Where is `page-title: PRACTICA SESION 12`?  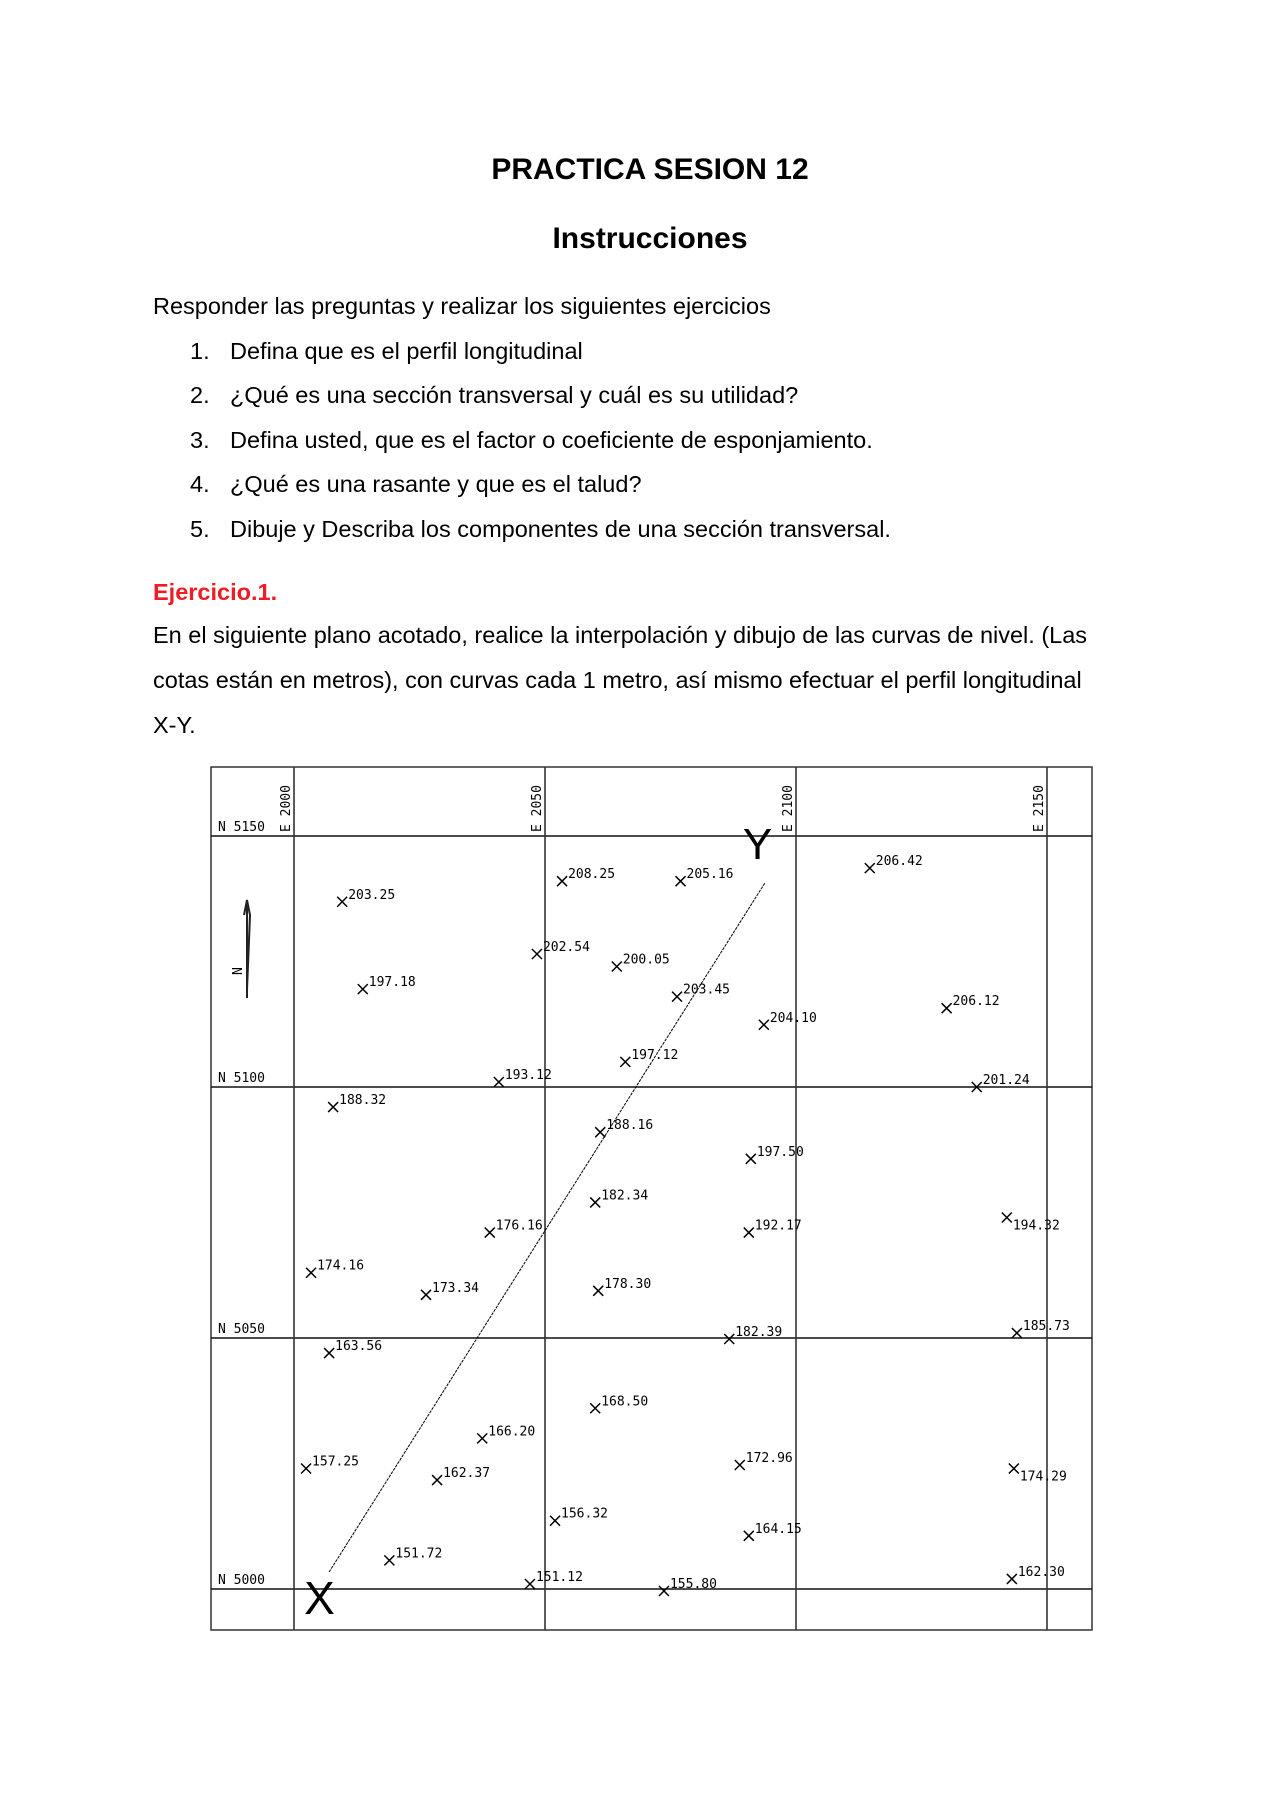
page-title: PRACTICA SESION 12 is located at coordinates (650, 169).